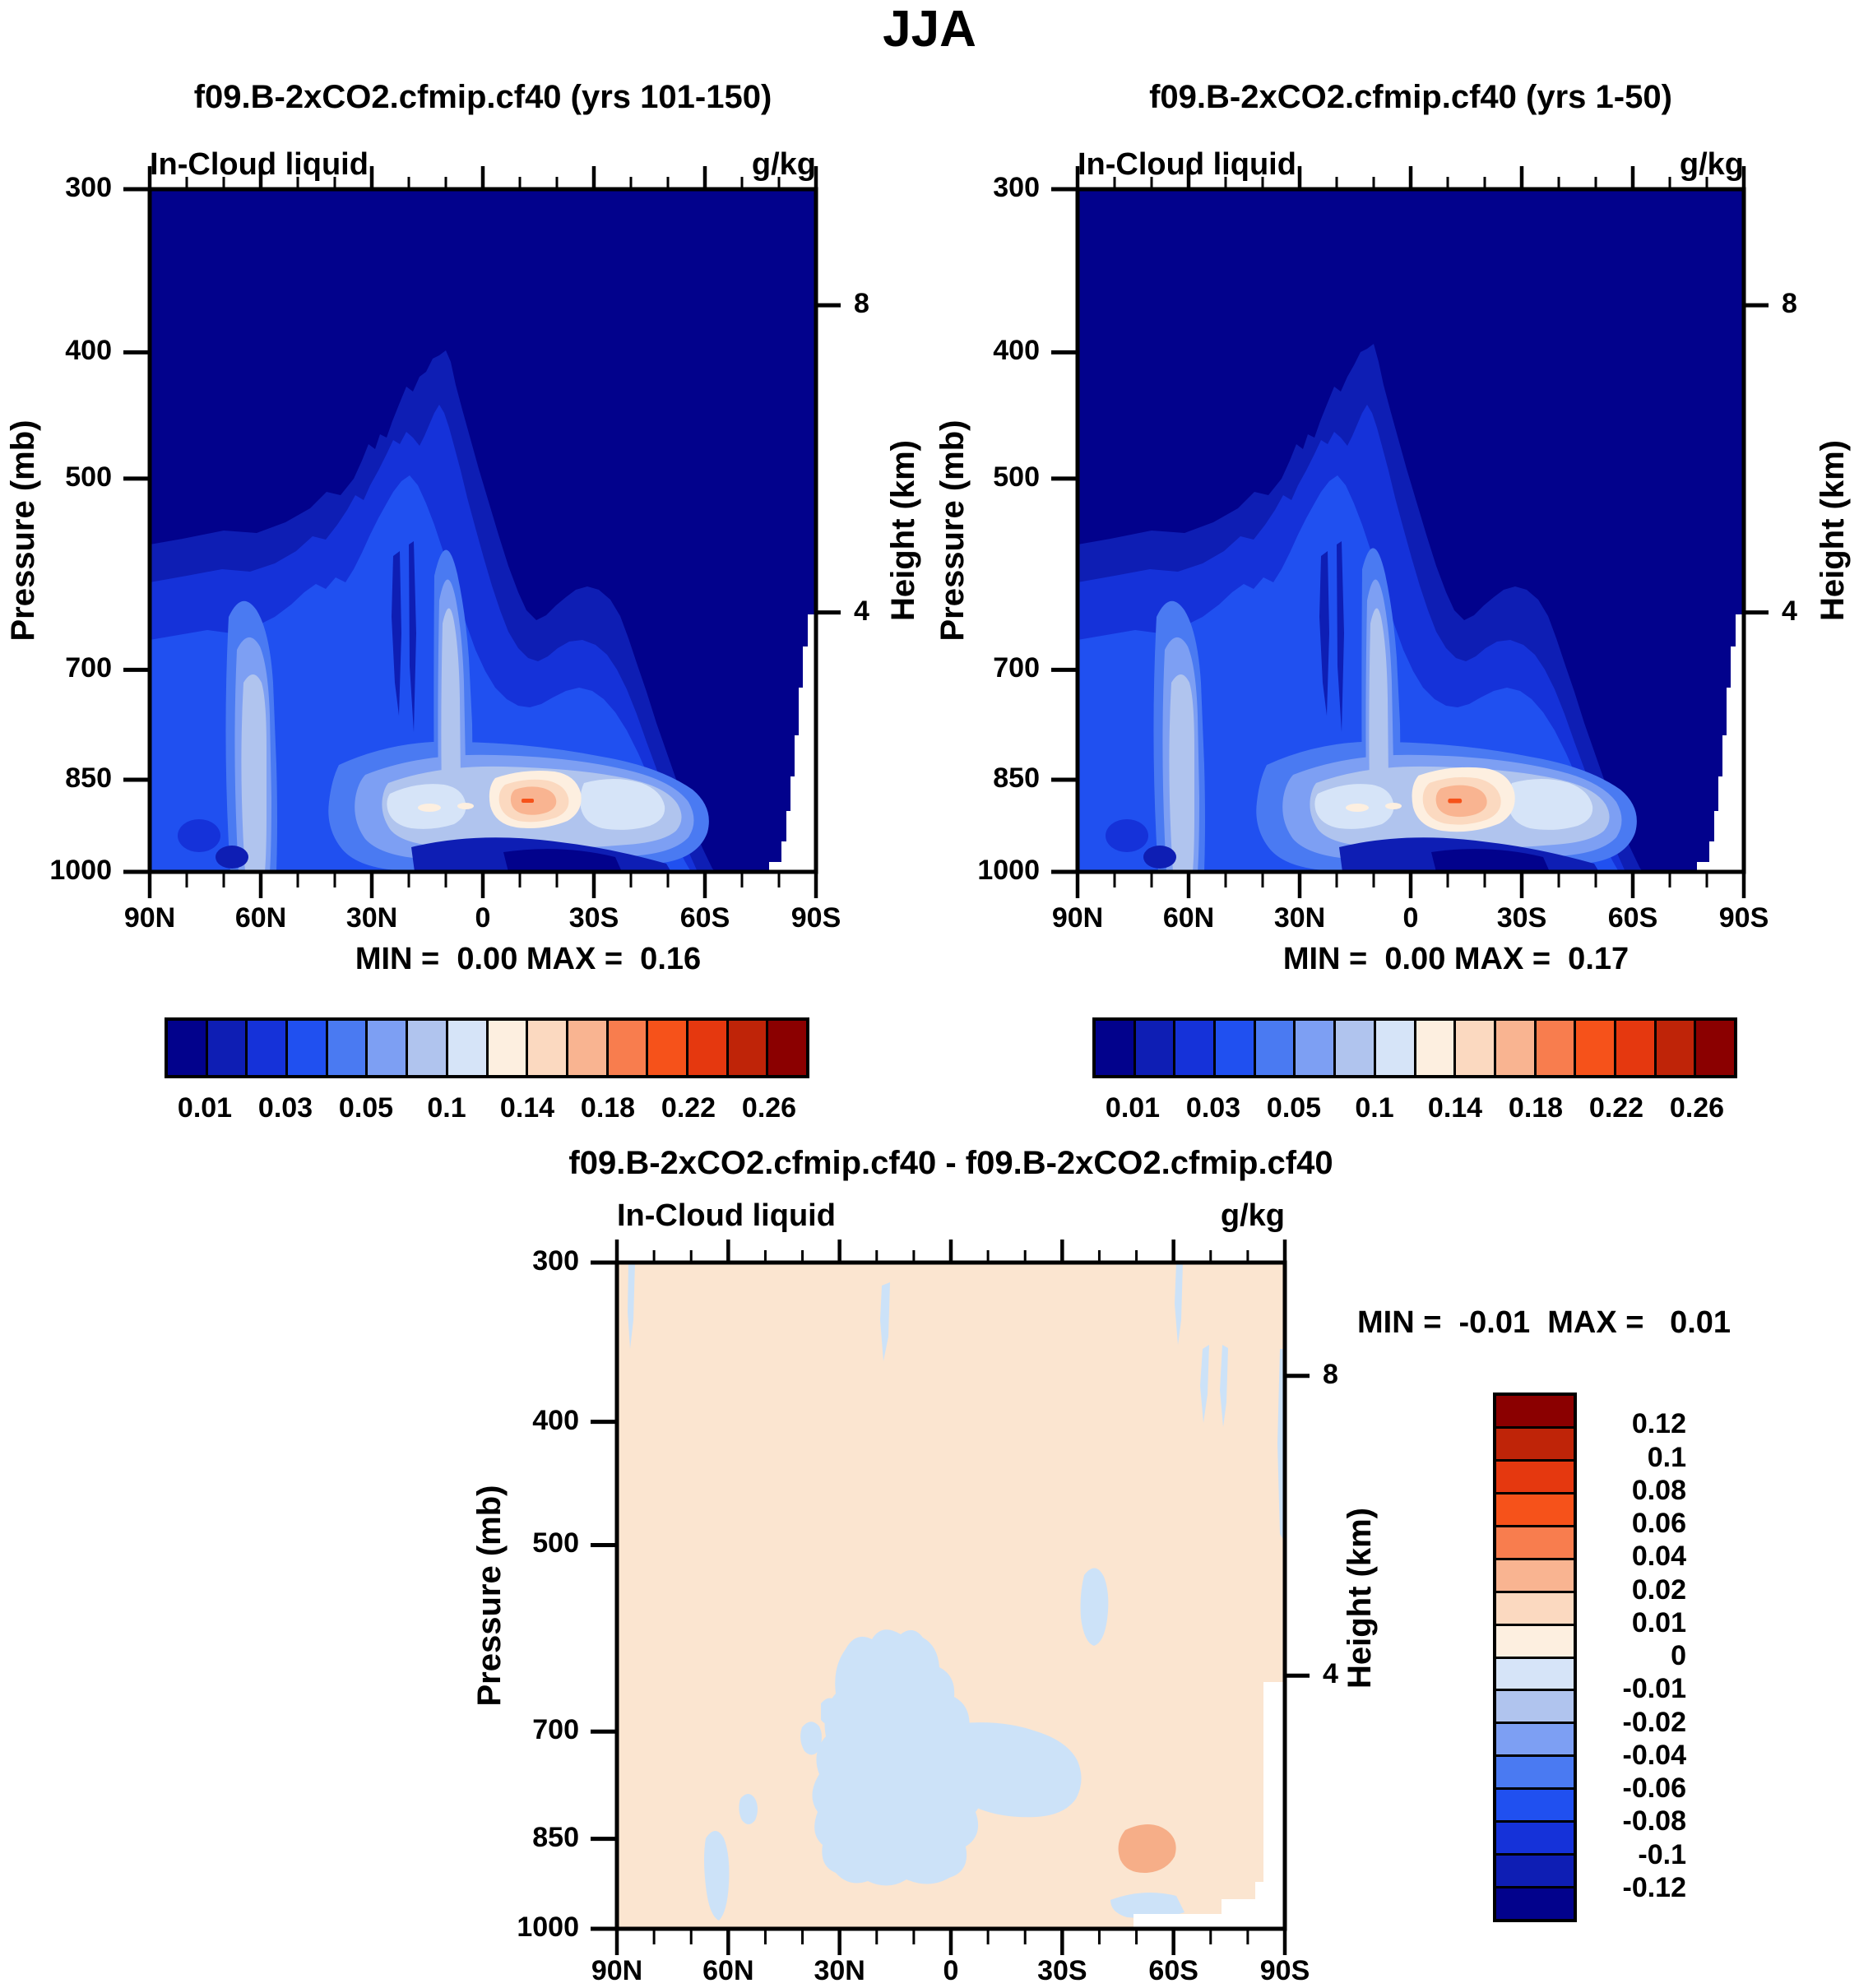  I want to click on colorbar-tick-label: 0.03, so click(285, 1108).